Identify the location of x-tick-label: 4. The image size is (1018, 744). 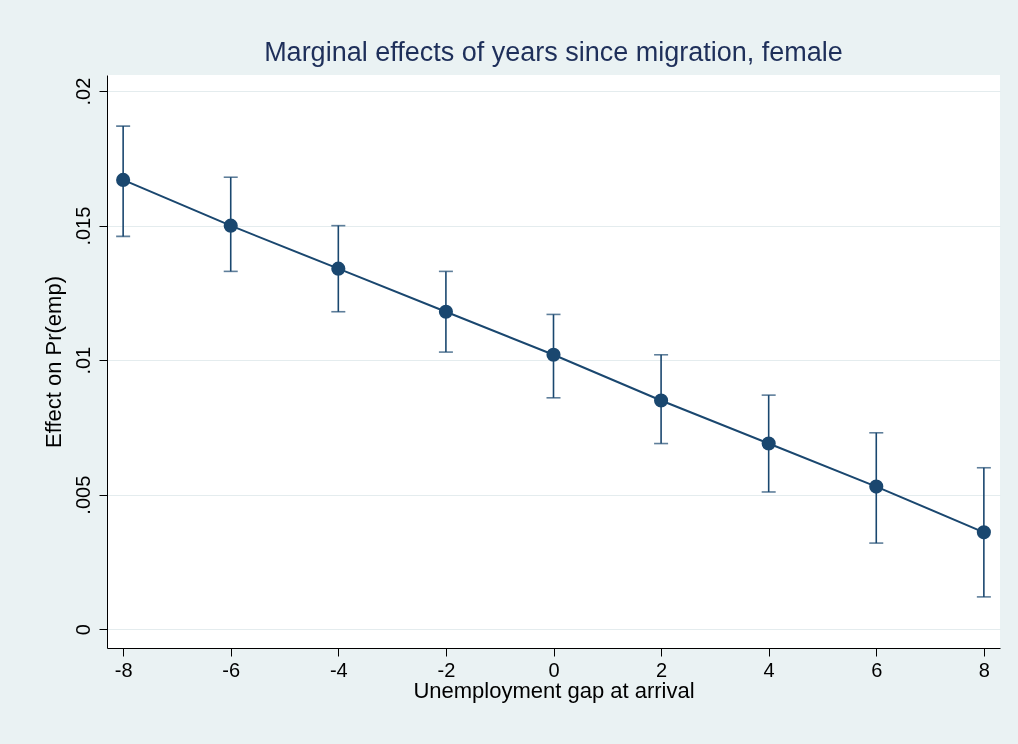
(769, 669).